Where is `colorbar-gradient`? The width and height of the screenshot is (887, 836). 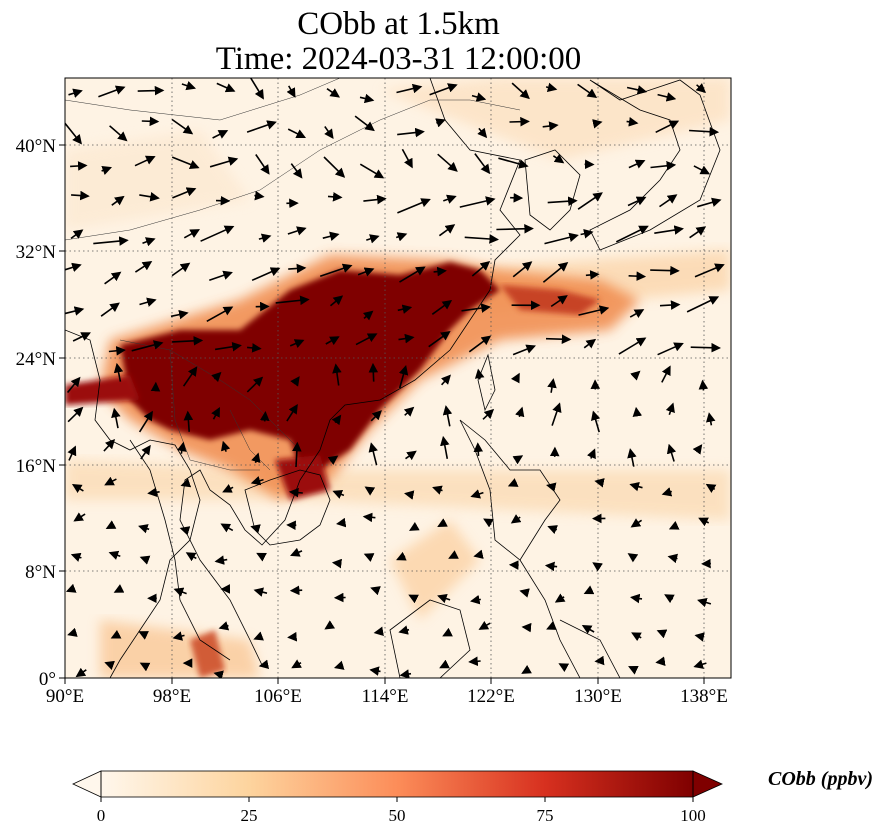 colorbar-gradient is located at coordinates (397, 784).